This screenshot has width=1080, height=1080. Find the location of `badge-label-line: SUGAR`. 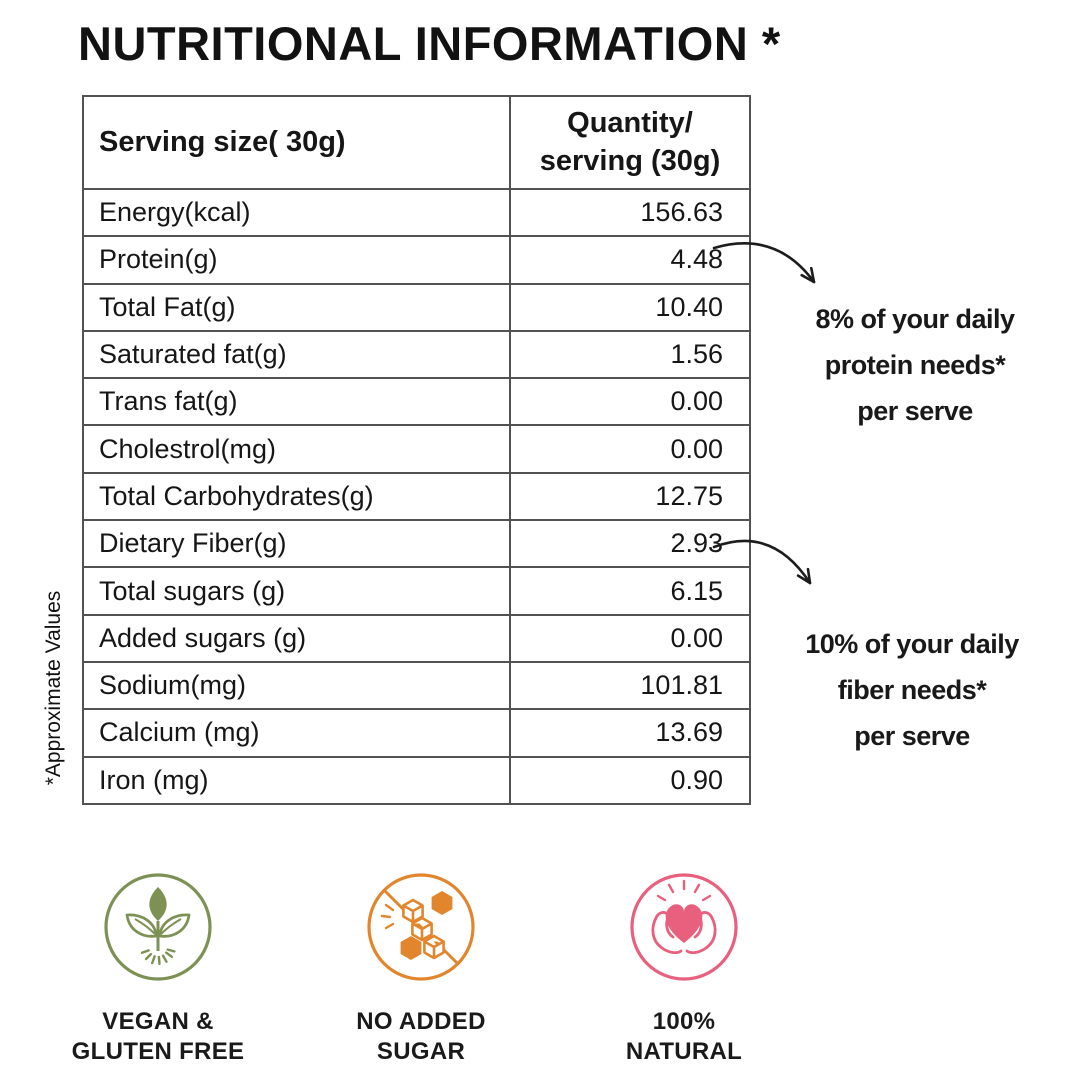

badge-label-line: SUGAR is located at coordinates (421, 1051).